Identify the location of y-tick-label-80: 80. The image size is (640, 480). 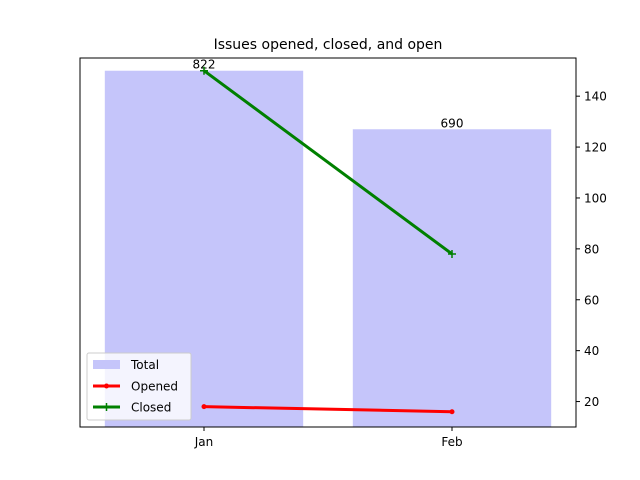
(591, 249).